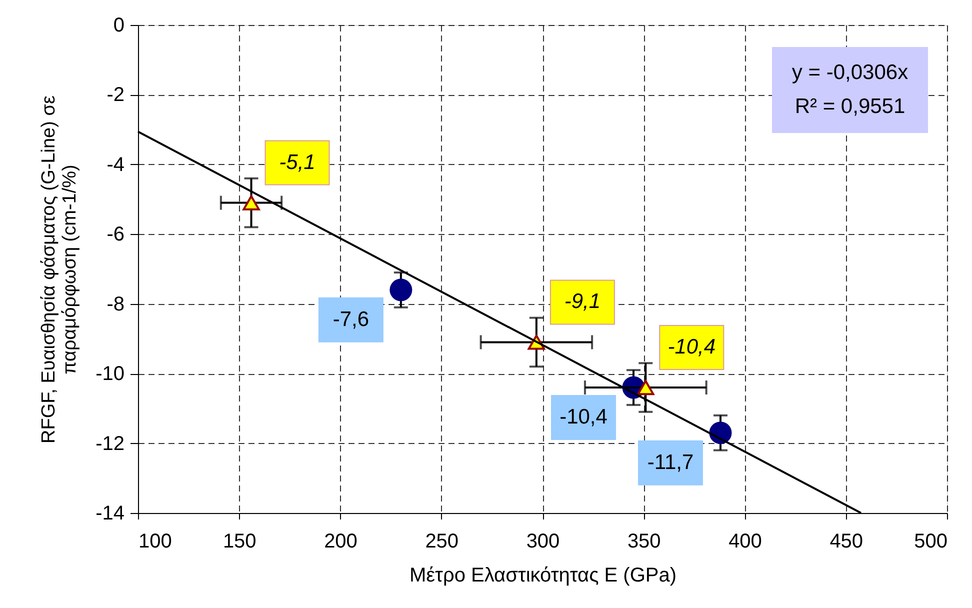 This screenshot has width=972, height=608. What do you see at coordinates (850, 106) in the screenshot?
I see `annotation: R² = 0,9551` at bounding box center [850, 106].